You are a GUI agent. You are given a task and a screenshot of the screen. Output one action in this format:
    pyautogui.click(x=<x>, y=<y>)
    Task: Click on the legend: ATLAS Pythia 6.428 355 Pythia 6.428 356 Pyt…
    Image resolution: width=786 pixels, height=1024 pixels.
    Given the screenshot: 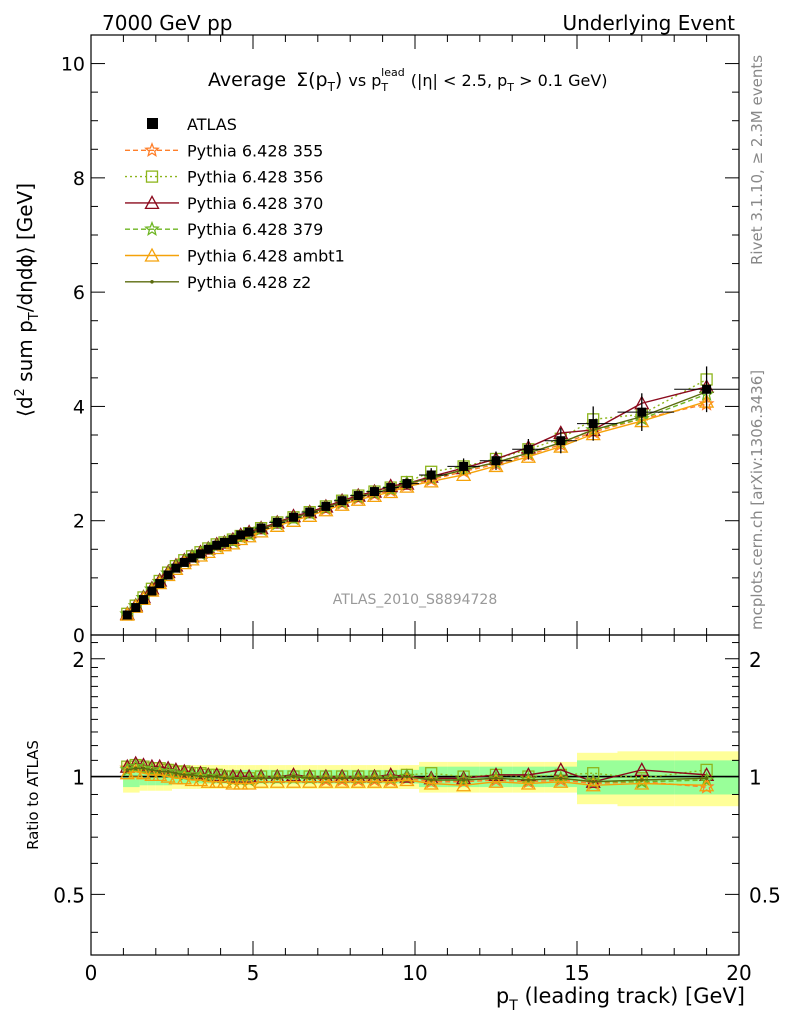 What is the action you would take?
    pyautogui.click(x=235, y=203)
    